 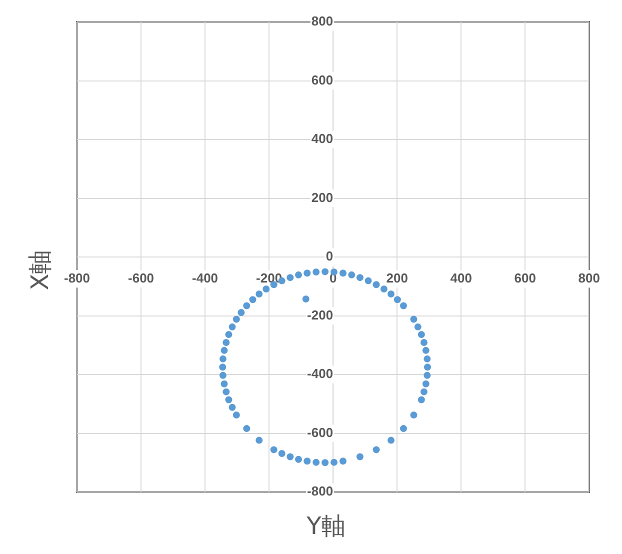 I want to click on x-tick-label: -400, so click(x=205, y=278).